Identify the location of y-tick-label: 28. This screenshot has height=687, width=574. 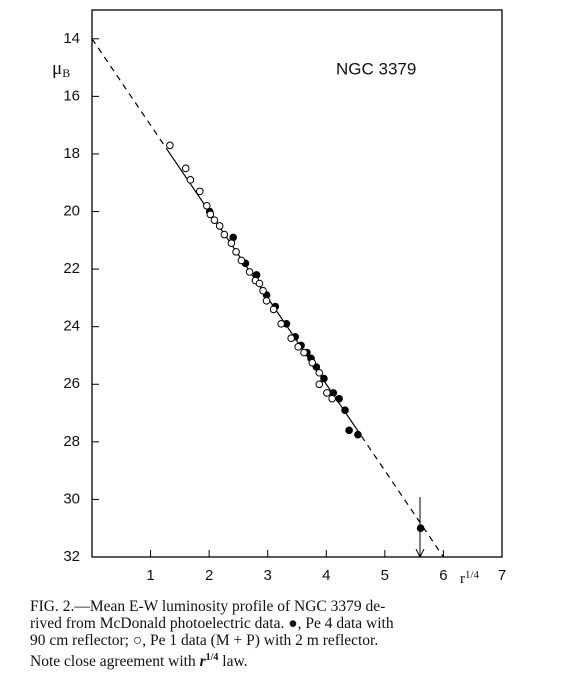
(71, 441).